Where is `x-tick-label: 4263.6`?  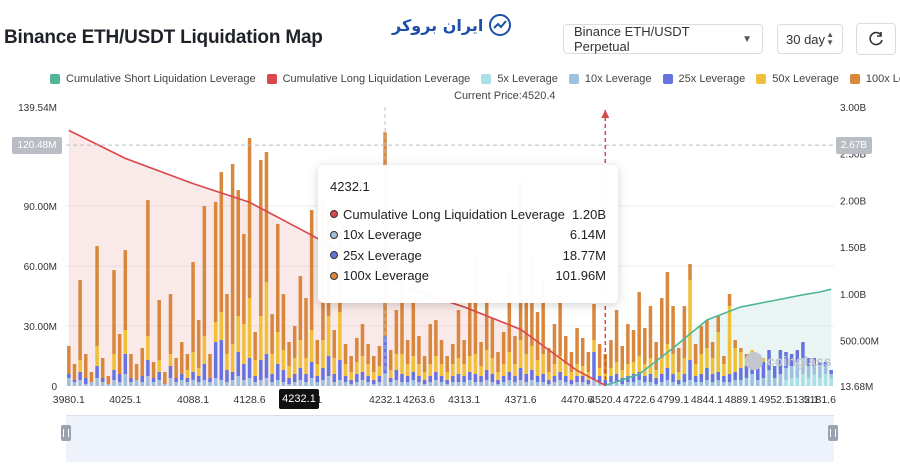 x-tick-label: 4263.6 is located at coordinates (419, 400).